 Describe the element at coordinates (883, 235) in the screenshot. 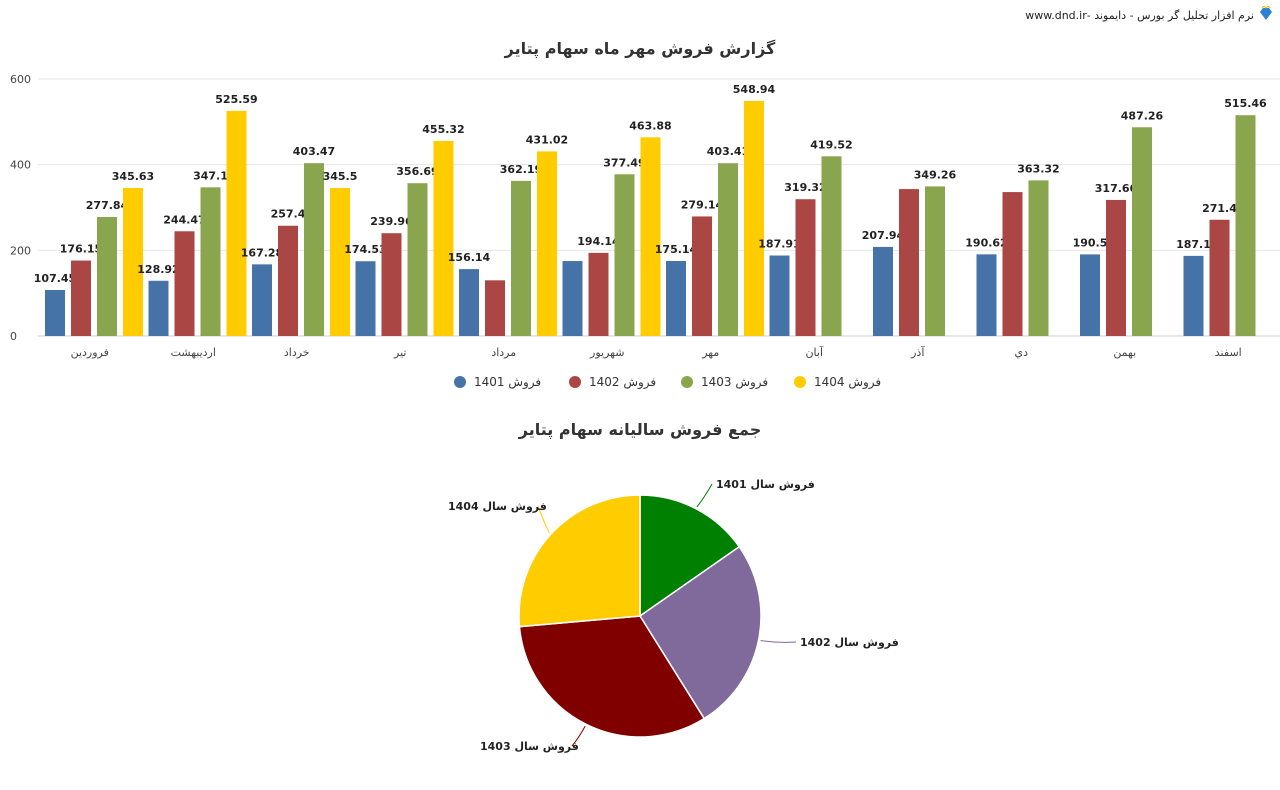

I see `data-label: 207.94` at that location.